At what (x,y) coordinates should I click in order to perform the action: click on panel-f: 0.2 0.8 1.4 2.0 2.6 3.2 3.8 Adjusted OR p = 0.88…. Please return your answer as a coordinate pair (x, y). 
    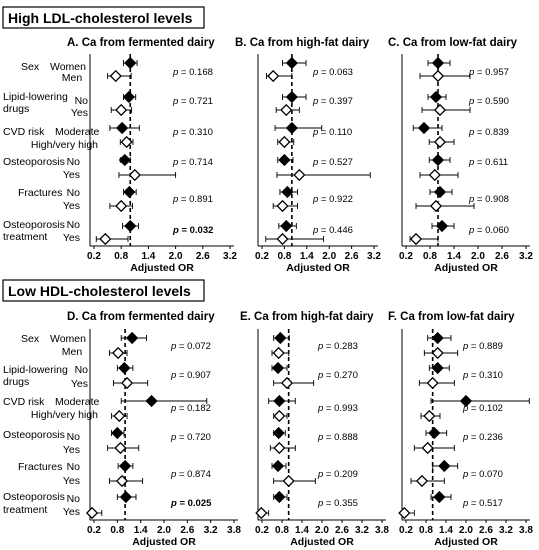
    Looking at the image, I should click on (465, 438).